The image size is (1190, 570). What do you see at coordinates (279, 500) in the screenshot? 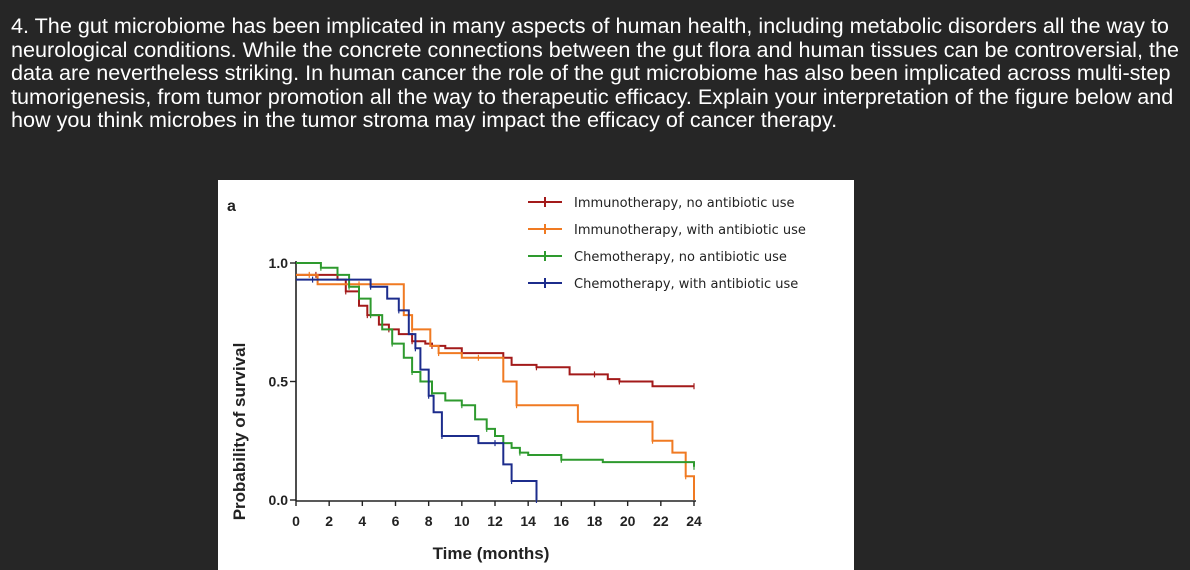
I see `y-tick-label: 0.0` at bounding box center [279, 500].